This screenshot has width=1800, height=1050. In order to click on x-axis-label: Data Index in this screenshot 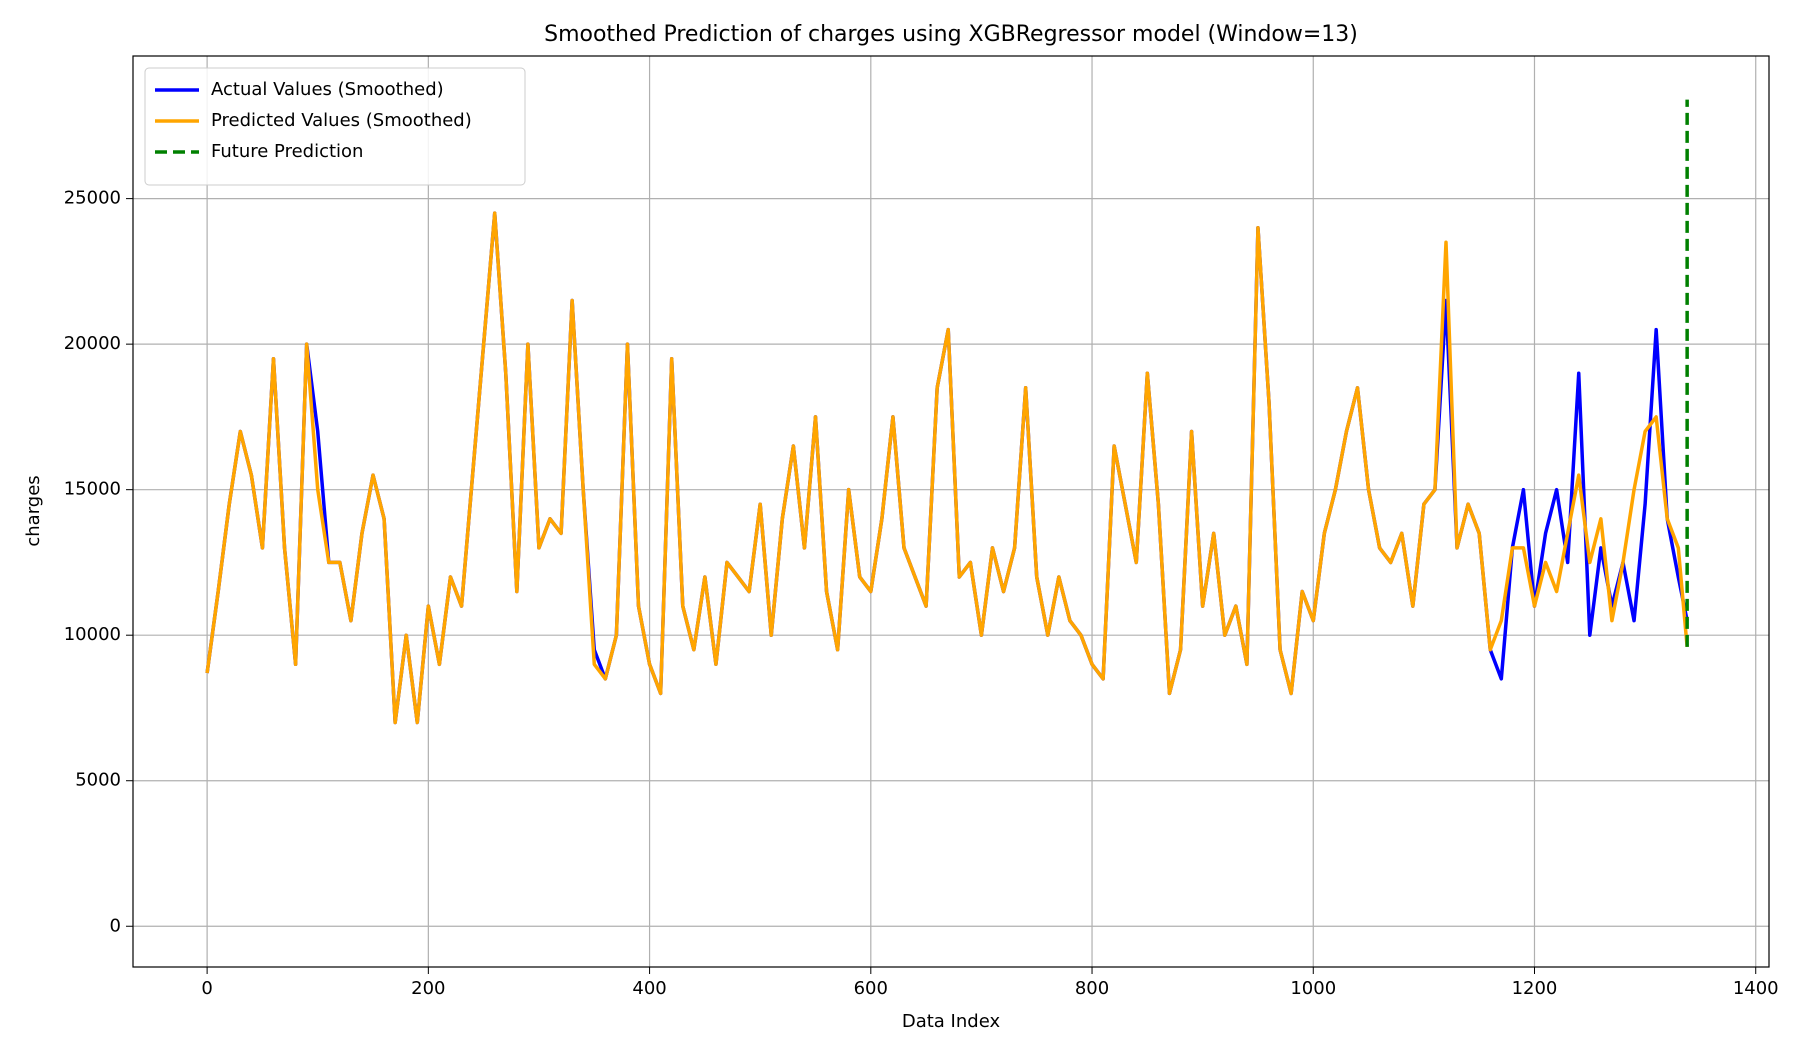, I will do `click(951, 1021)`.